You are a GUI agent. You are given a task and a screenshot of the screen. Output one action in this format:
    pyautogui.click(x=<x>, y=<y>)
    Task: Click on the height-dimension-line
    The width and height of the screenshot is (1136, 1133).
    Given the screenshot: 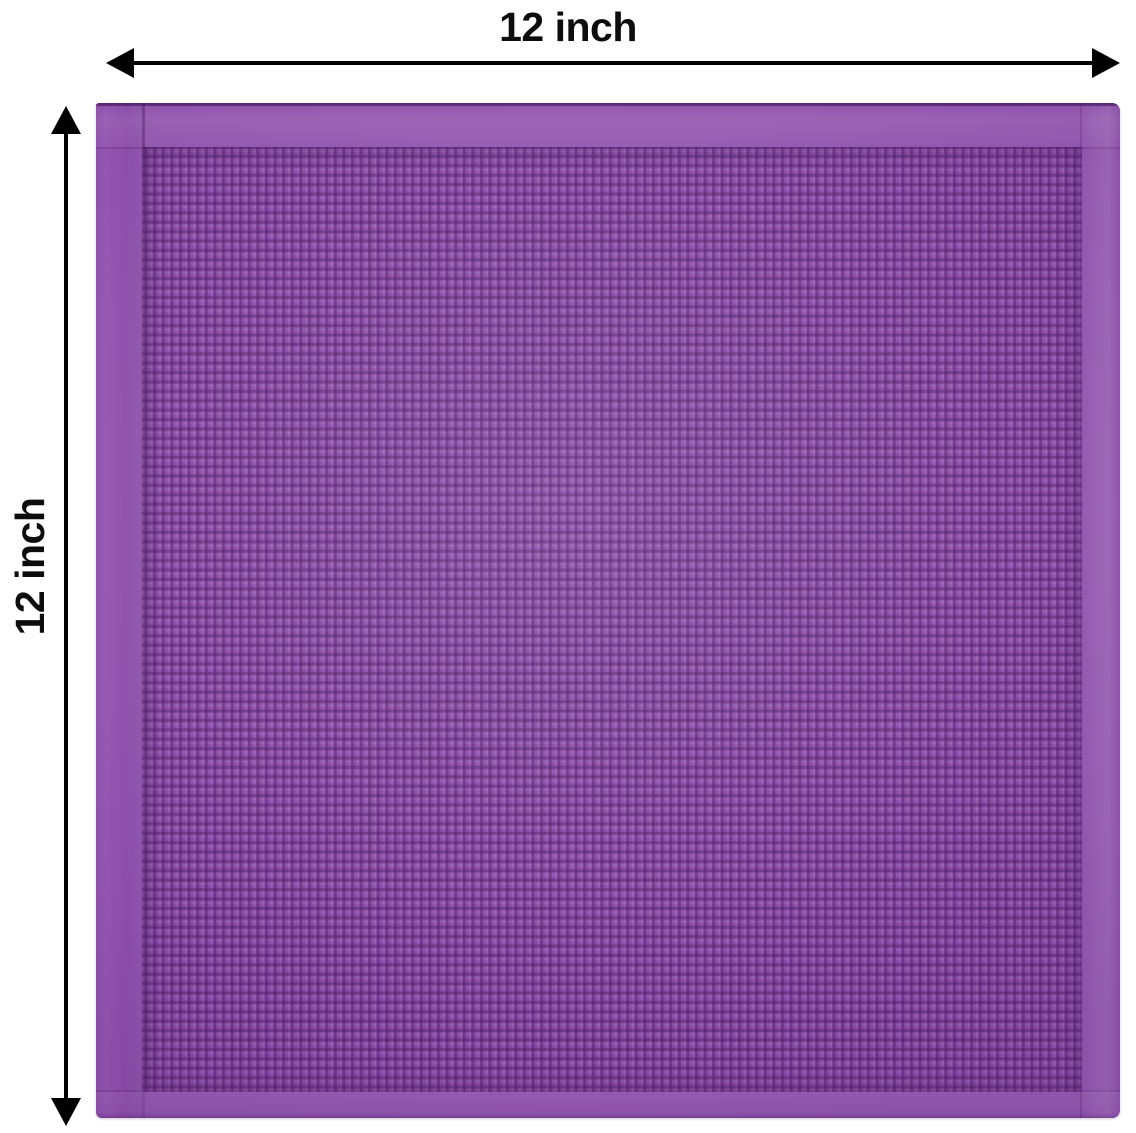 What is the action you would take?
    pyautogui.click(x=66, y=617)
    